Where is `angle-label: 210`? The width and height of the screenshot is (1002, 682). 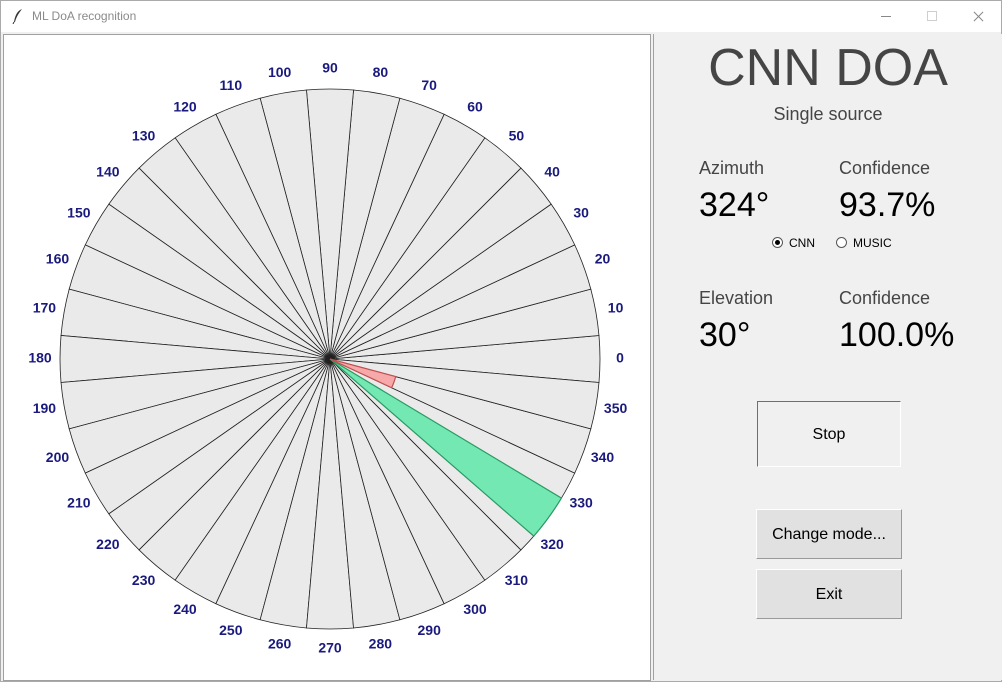
angle-label: 210 is located at coordinates (79, 503).